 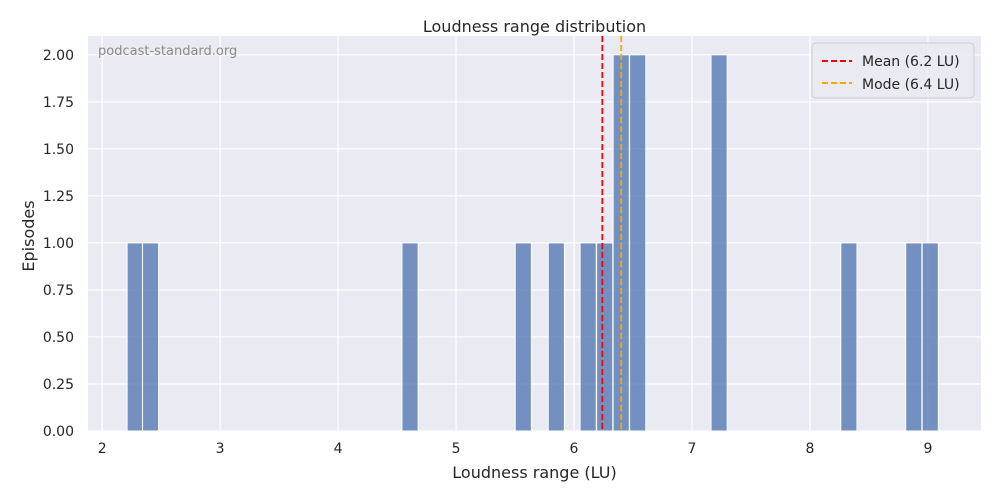 What do you see at coordinates (58, 385) in the screenshot?
I see `y-tick-label: 0.25` at bounding box center [58, 385].